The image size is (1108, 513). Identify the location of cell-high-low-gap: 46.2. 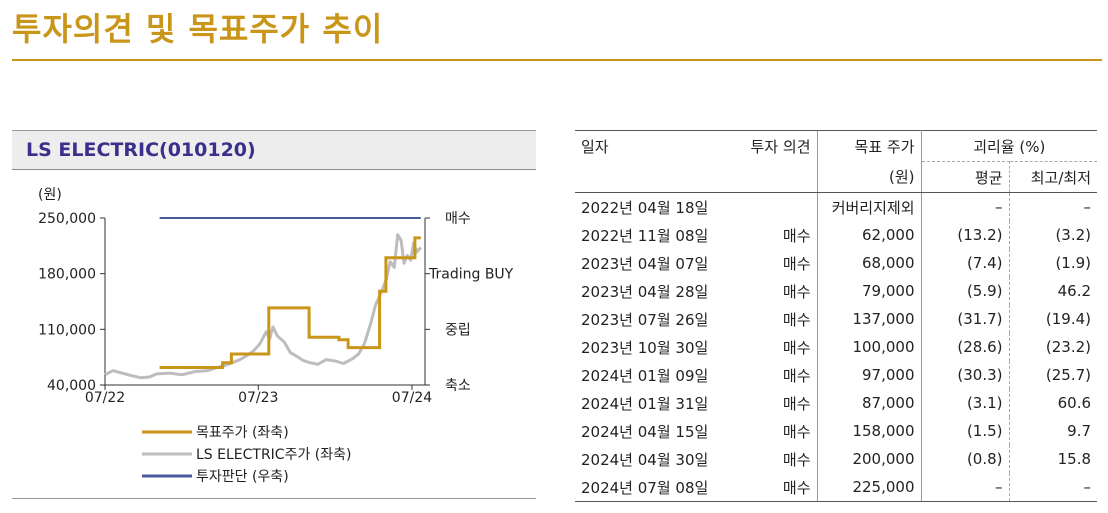
(1074, 291).